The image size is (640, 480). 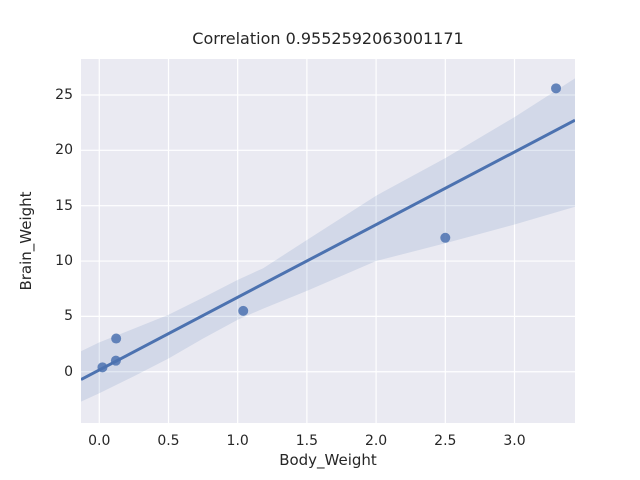 What do you see at coordinates (328, 38) in the screenshot?
I see `chart-title: Correlation 0.9552592063001171` at bounding box center [328, 38].